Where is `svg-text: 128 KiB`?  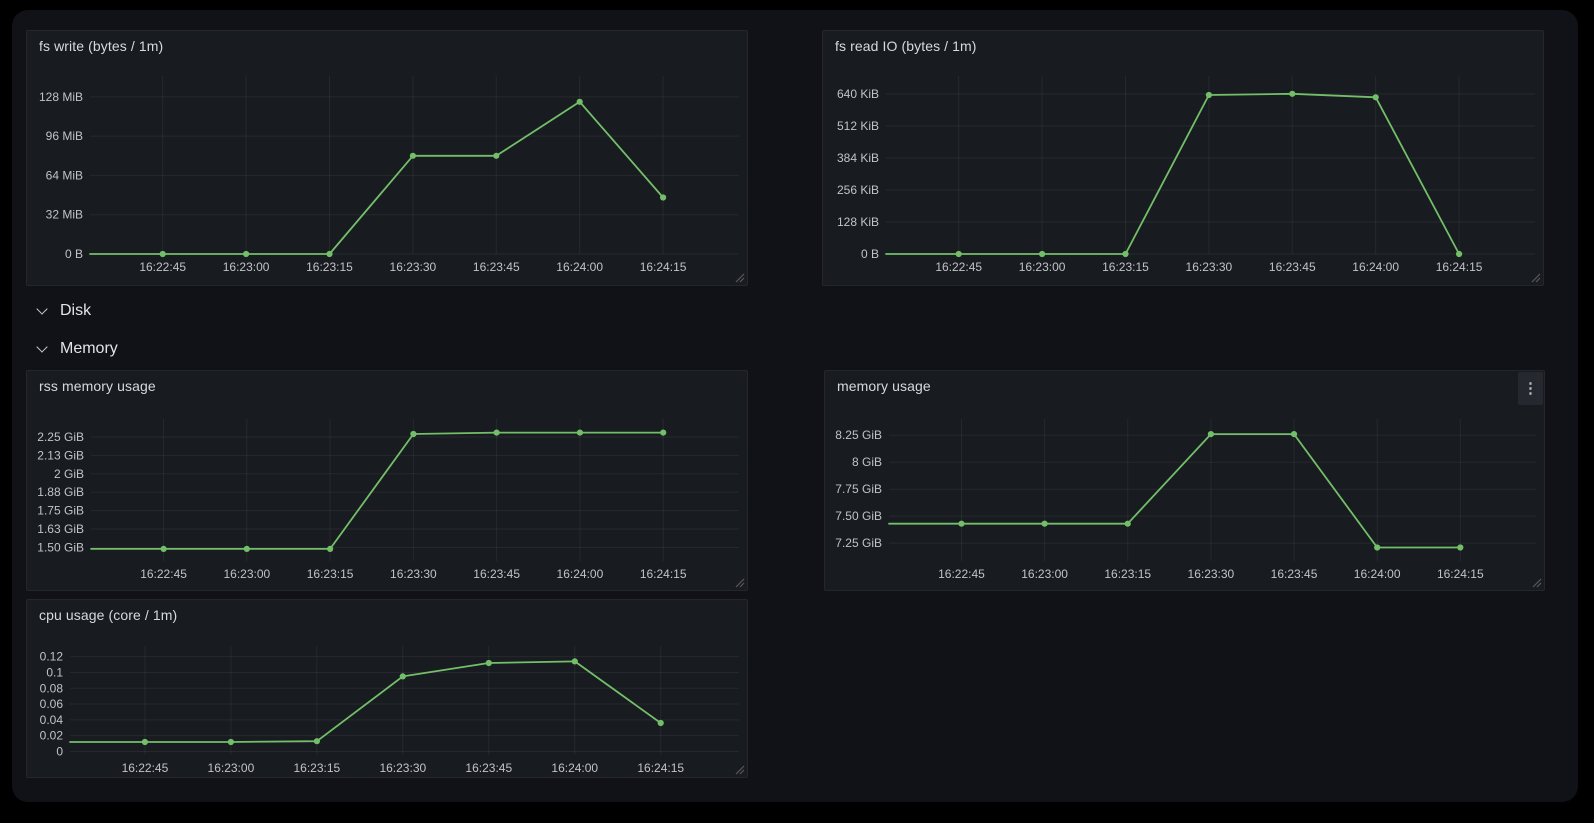 svg-text: 128 KiB is located at coordinates (858, 222).